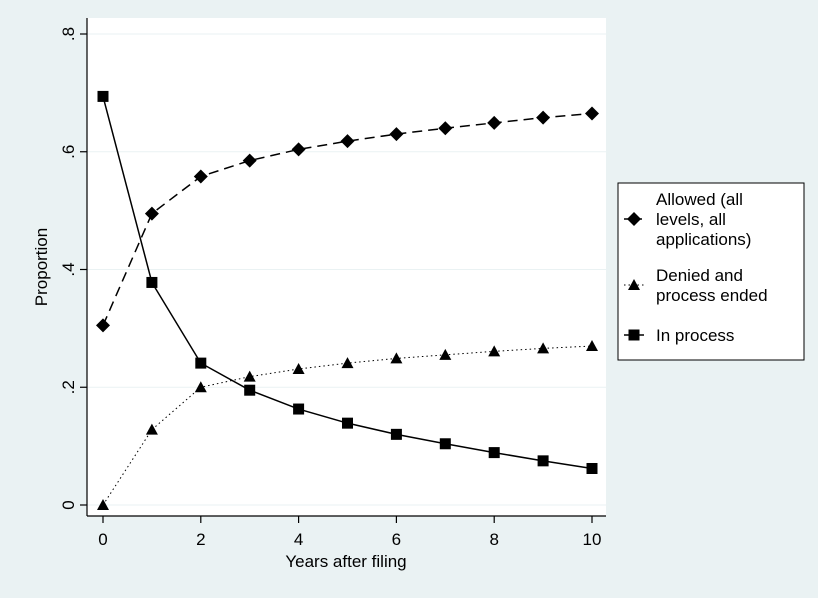 This screenshot has height=598, width=818. What do you see at coordinates (396, 539) in the screenshot?
I see `x-tick-label-3: 6` at bounding box center [396, 539].